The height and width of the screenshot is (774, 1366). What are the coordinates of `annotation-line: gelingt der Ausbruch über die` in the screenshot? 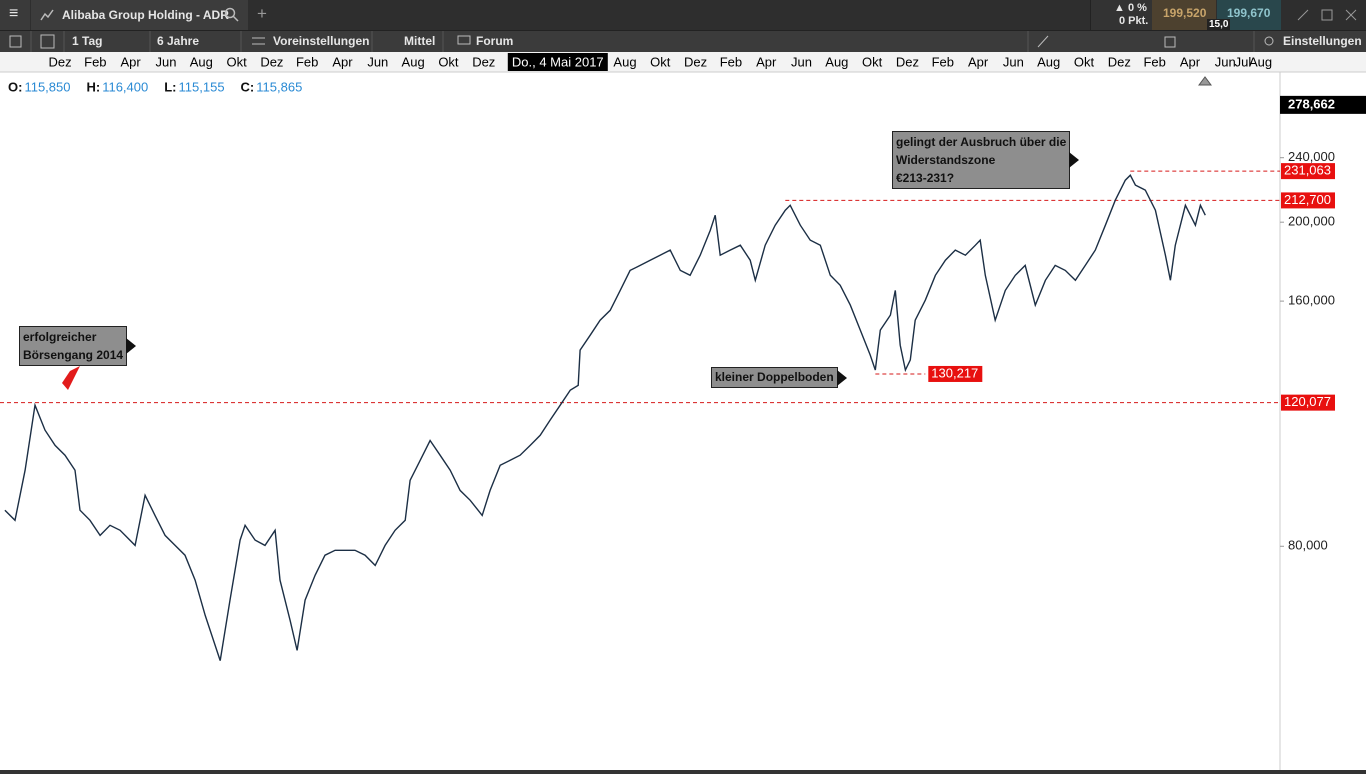 It's located at (981, 142).